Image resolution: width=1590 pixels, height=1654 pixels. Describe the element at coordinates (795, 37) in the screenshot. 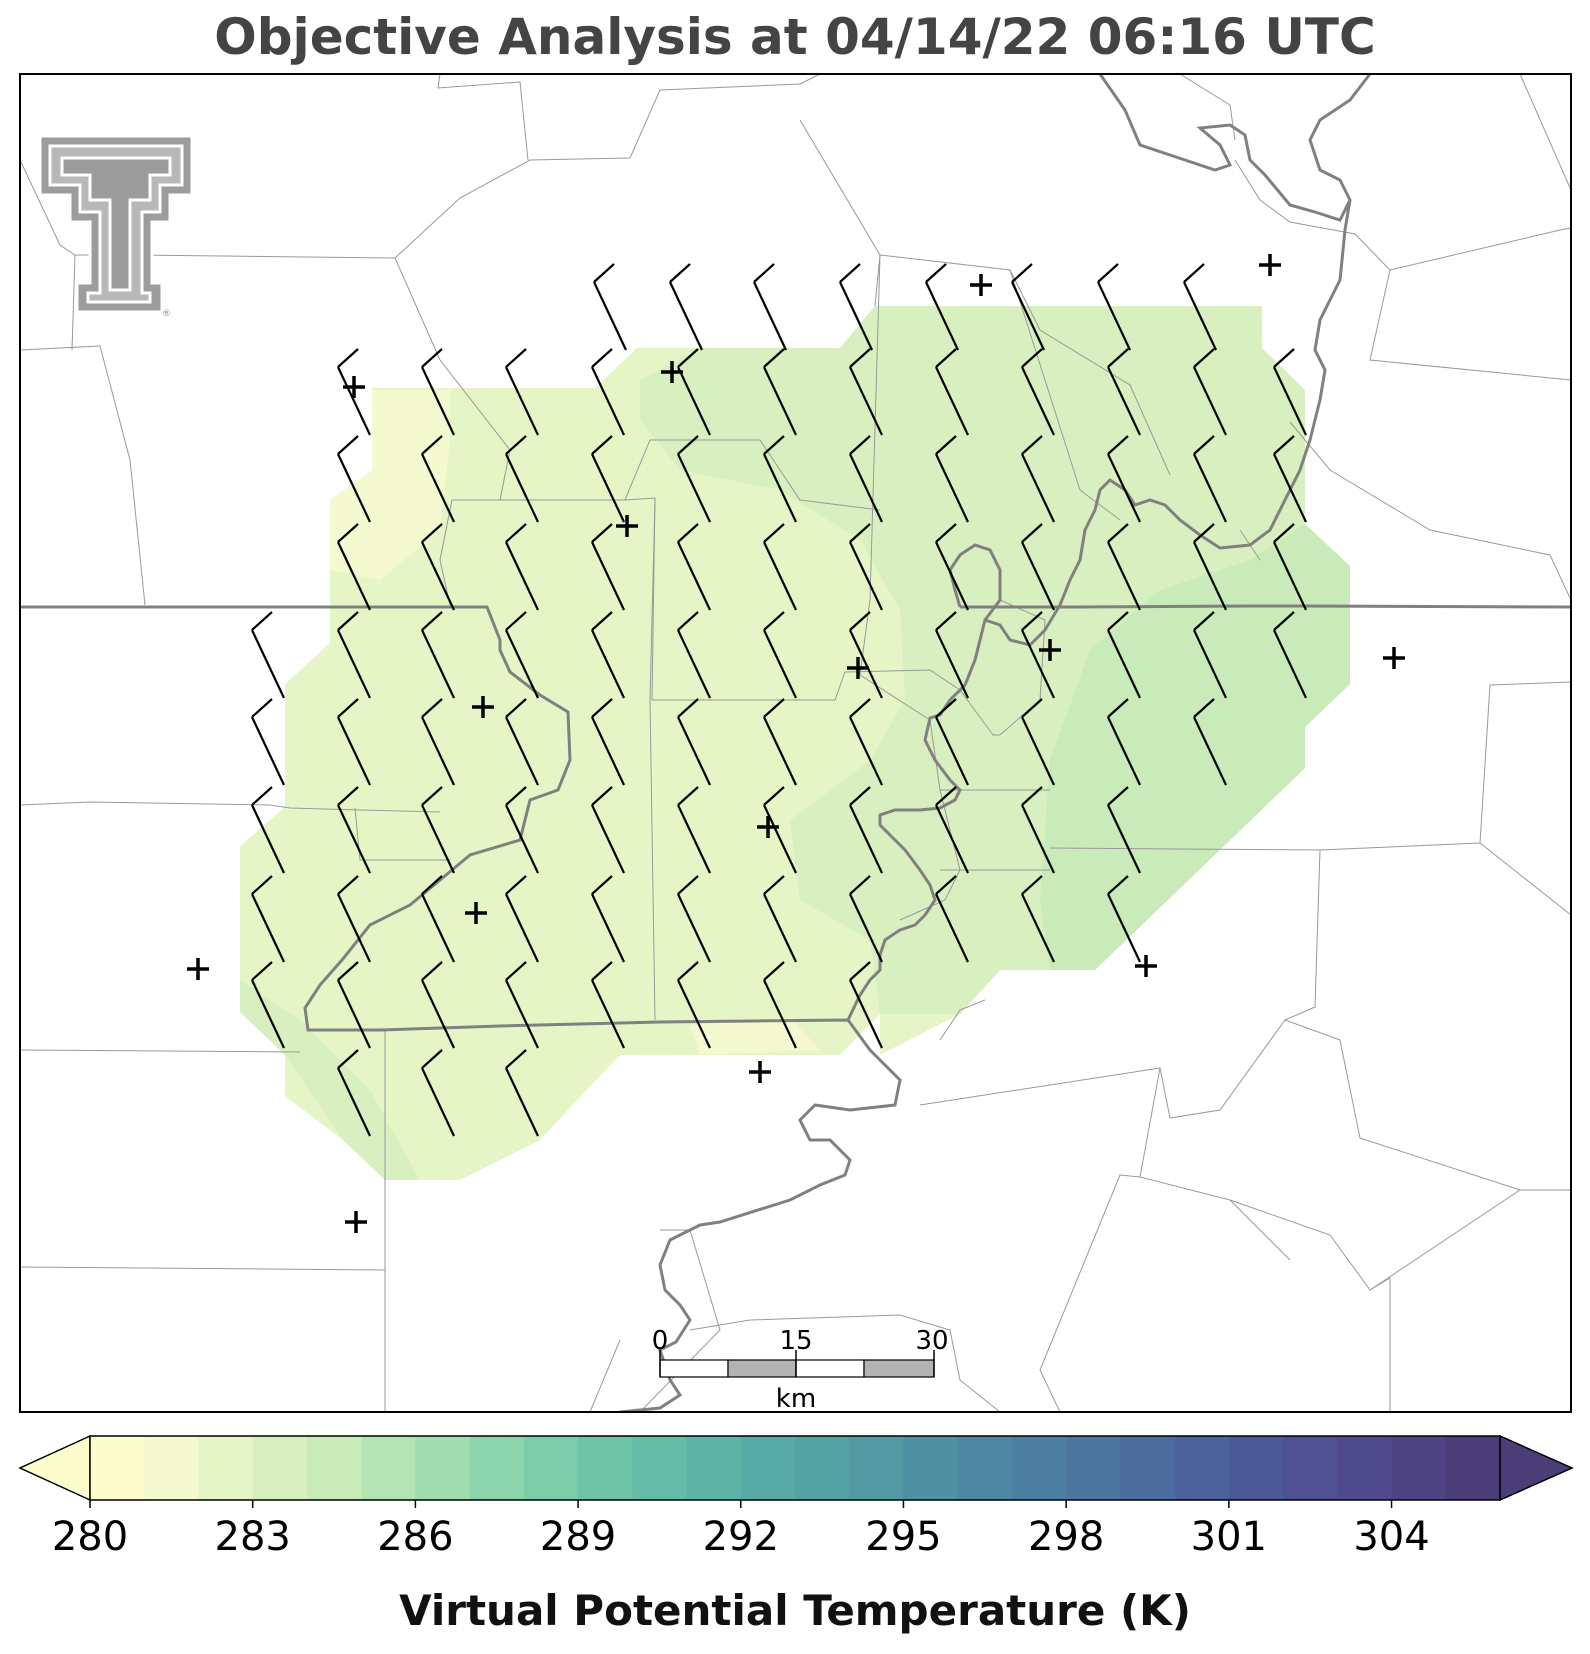

I see `chart-title: Objective Analysis at 04/14/22 06:16 UTC` at that location.